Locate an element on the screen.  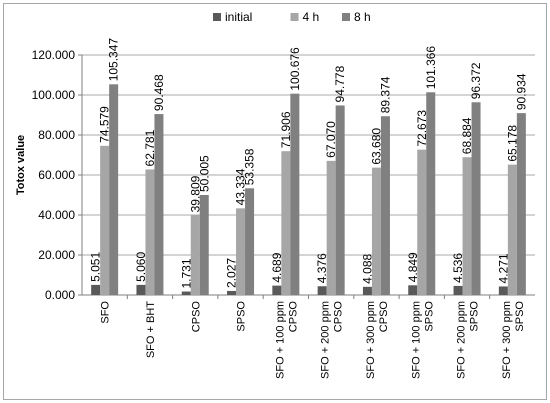
data-label: 4.849 is located at coordinates (413, 267).